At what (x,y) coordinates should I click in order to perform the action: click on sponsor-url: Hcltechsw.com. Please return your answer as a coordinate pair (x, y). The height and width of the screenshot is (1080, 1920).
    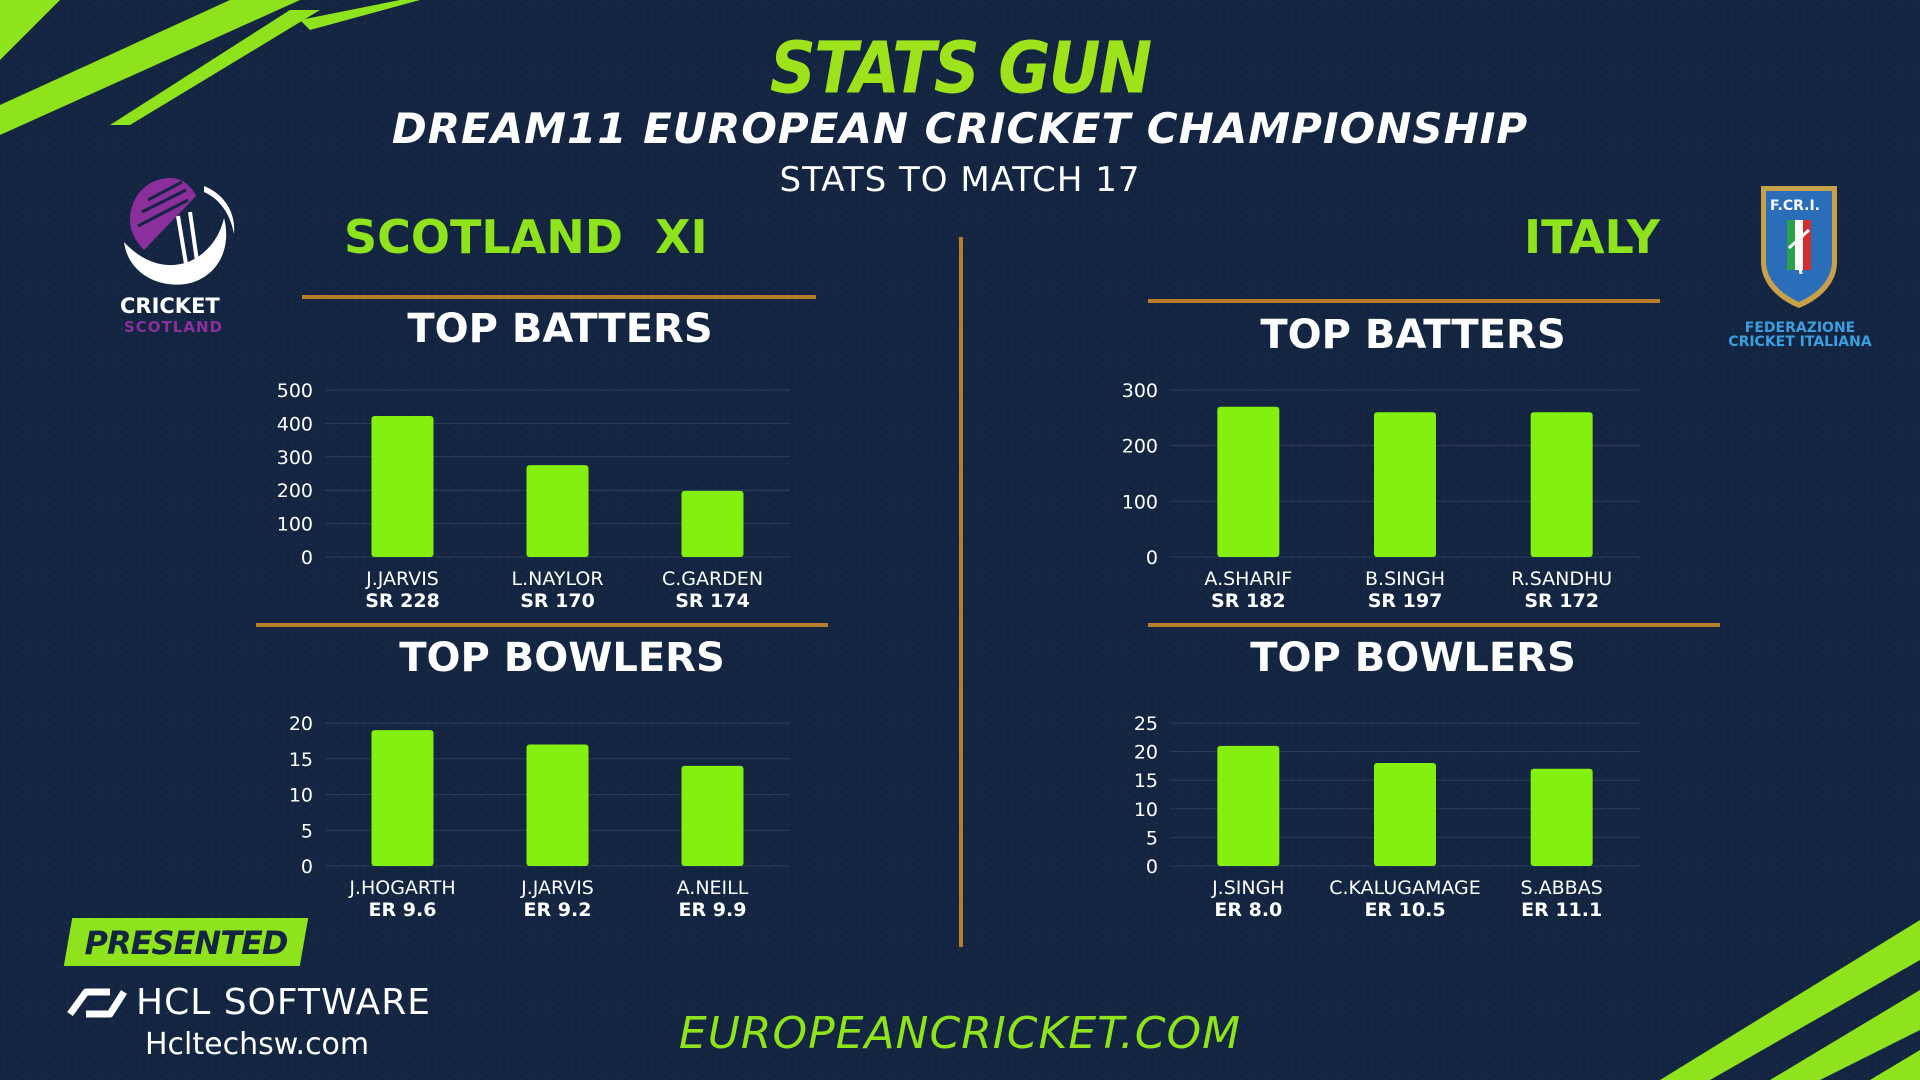
    Looking at the image, I should click on (257, 1044).